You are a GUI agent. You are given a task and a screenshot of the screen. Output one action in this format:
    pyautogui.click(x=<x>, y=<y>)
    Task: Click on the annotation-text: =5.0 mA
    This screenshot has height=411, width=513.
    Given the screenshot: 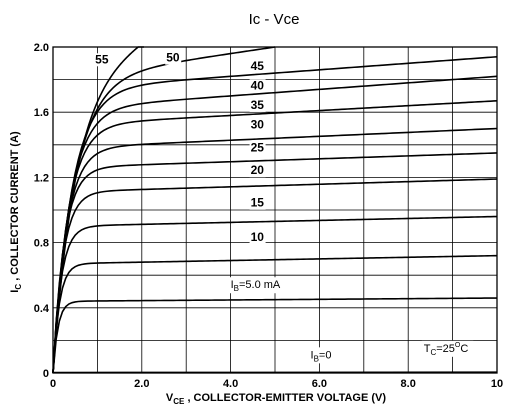 What is the action you would take?
    pyautogui.click(x=260, y=285)
    